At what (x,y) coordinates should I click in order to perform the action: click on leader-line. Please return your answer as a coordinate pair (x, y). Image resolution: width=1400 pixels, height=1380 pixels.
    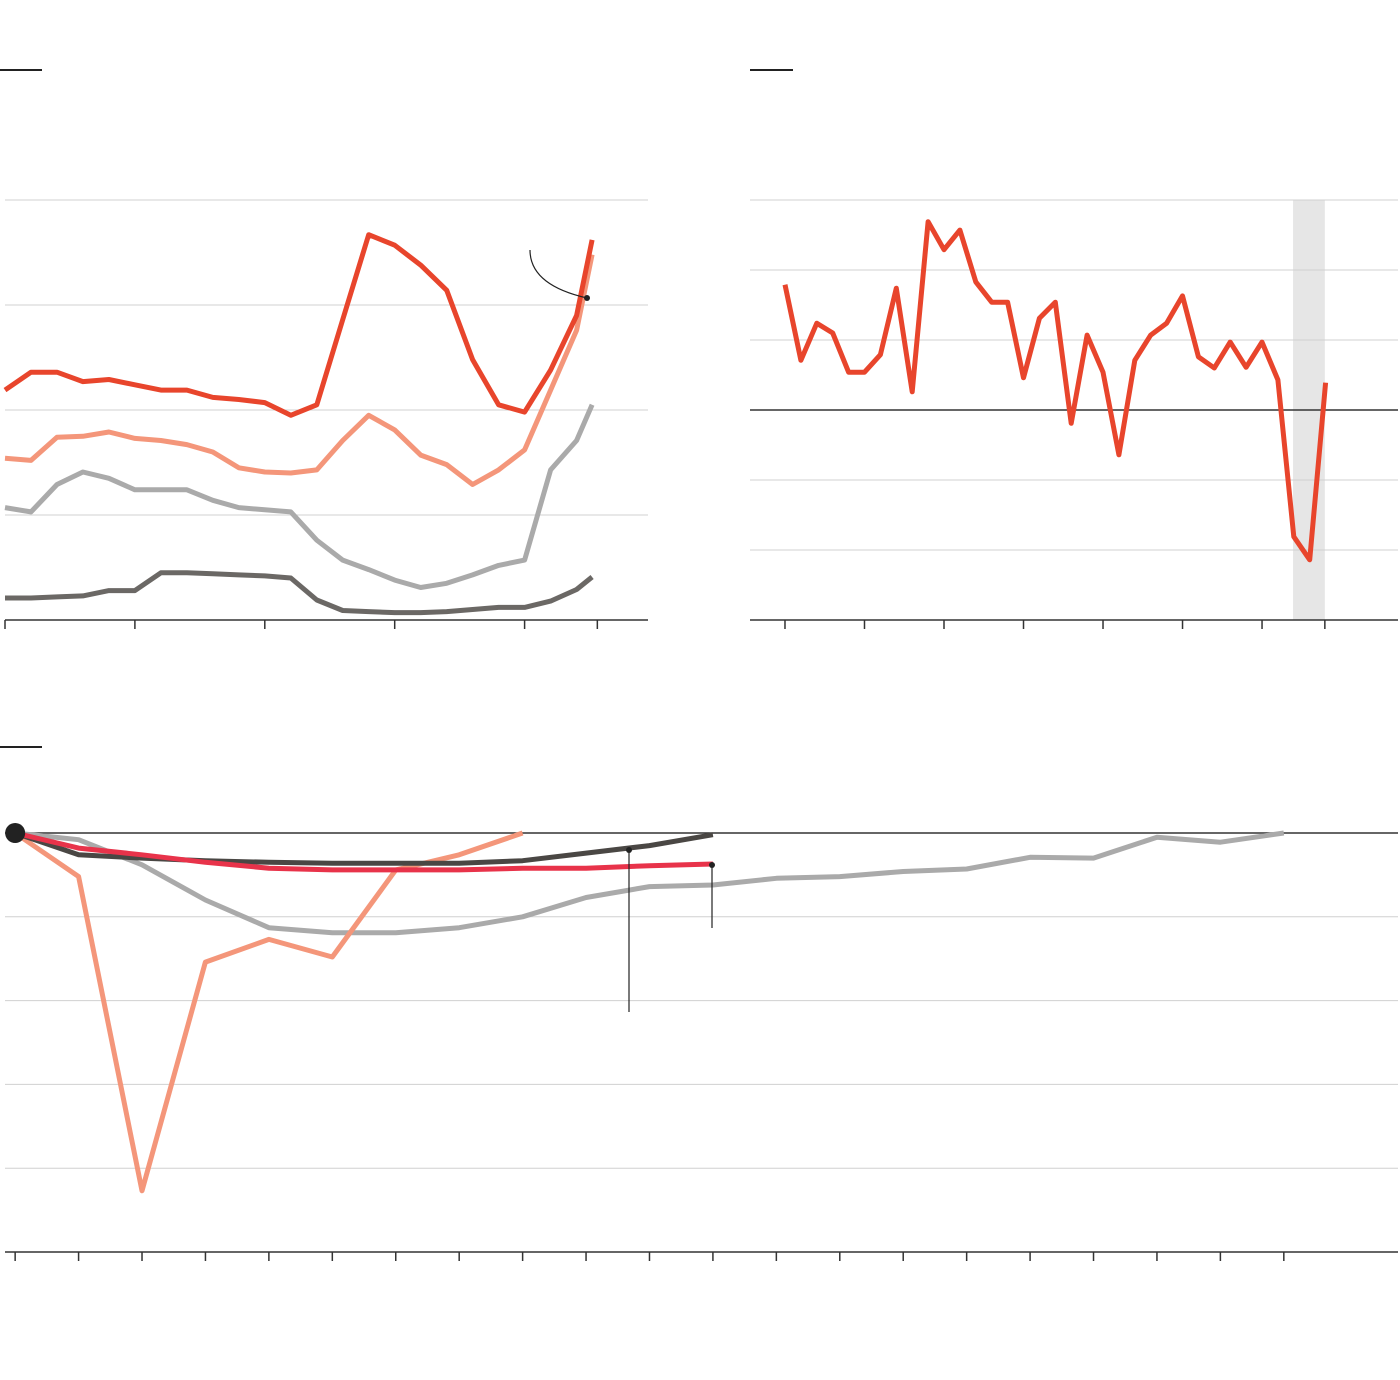
    Looking at the image, I should click on (558, 274).